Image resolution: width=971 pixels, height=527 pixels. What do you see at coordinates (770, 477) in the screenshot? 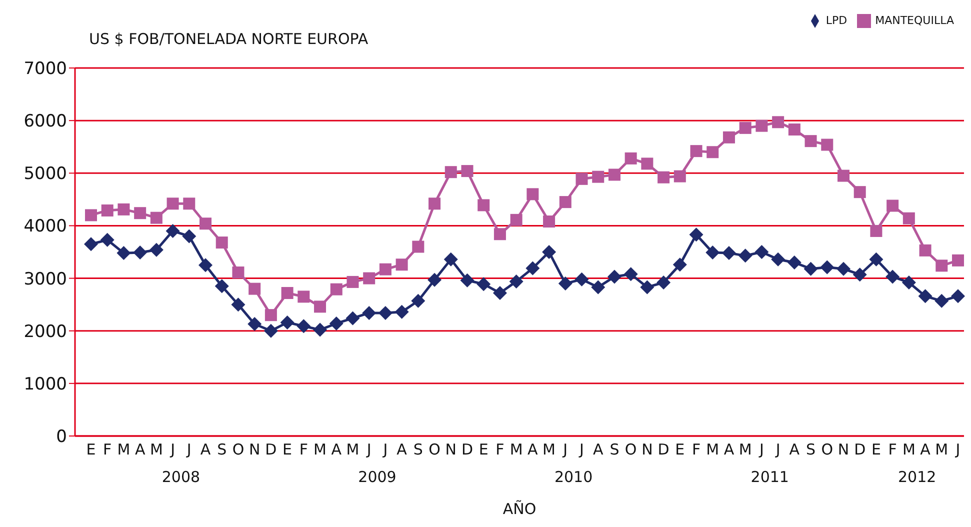
I see `text: 2011` at bounding box center [770, 477].